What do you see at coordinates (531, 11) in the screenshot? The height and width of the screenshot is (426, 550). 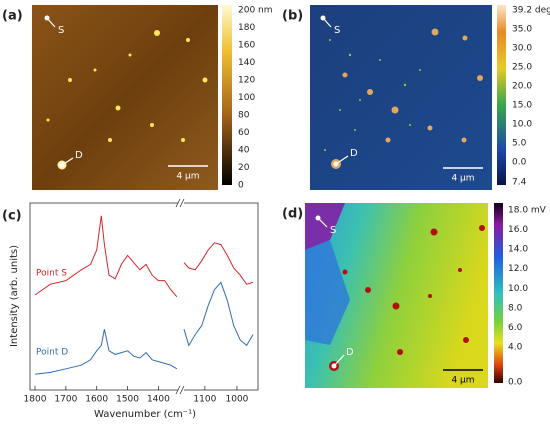 I see `colorbar-label: 39.2 deg` at bounding box center [531, 11].